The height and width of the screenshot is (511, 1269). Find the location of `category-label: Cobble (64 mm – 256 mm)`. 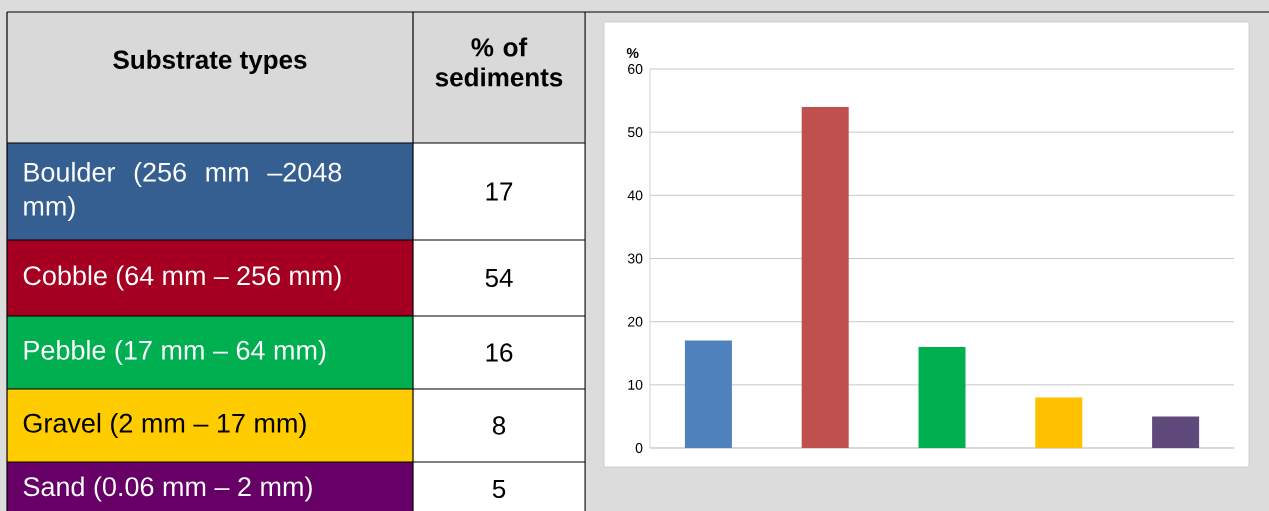

category-label: Cobble (64 mm – 256 mm) is located at coordinates (182, 278).